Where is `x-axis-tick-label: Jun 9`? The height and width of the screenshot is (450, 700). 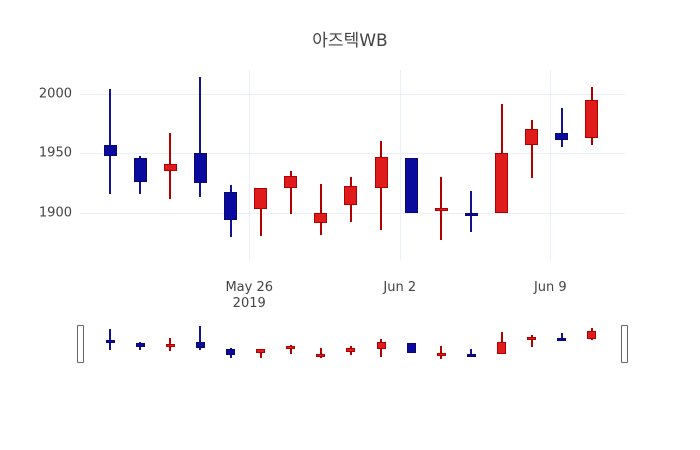 x-axis-tick-label: Jun 9 is located at coordinates (550, 287).